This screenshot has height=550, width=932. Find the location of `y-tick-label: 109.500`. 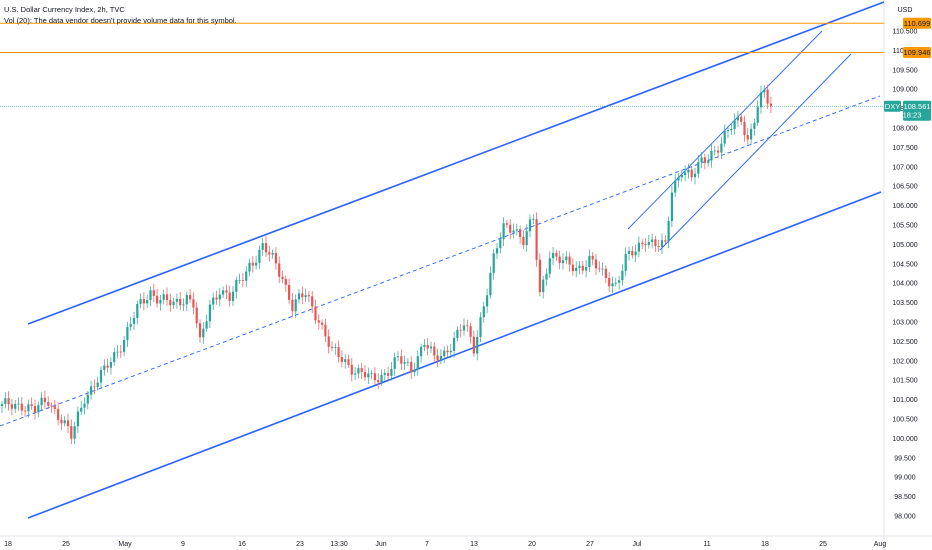

y-tick-label: 109.500 is located at coordinates (904, 70).